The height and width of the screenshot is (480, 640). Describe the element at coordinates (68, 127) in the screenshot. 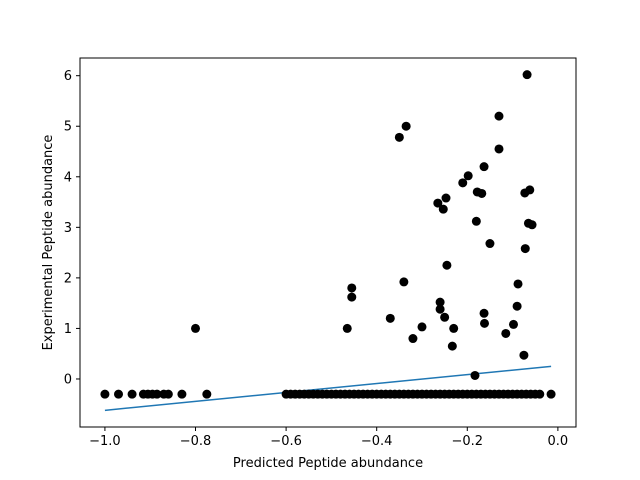

I see `y-tick-label: 5` at that location.